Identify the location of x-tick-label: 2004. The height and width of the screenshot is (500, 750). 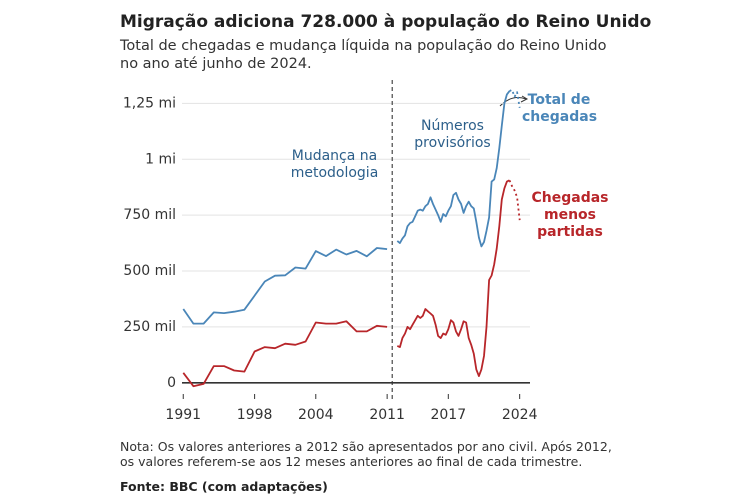
(316, 415).